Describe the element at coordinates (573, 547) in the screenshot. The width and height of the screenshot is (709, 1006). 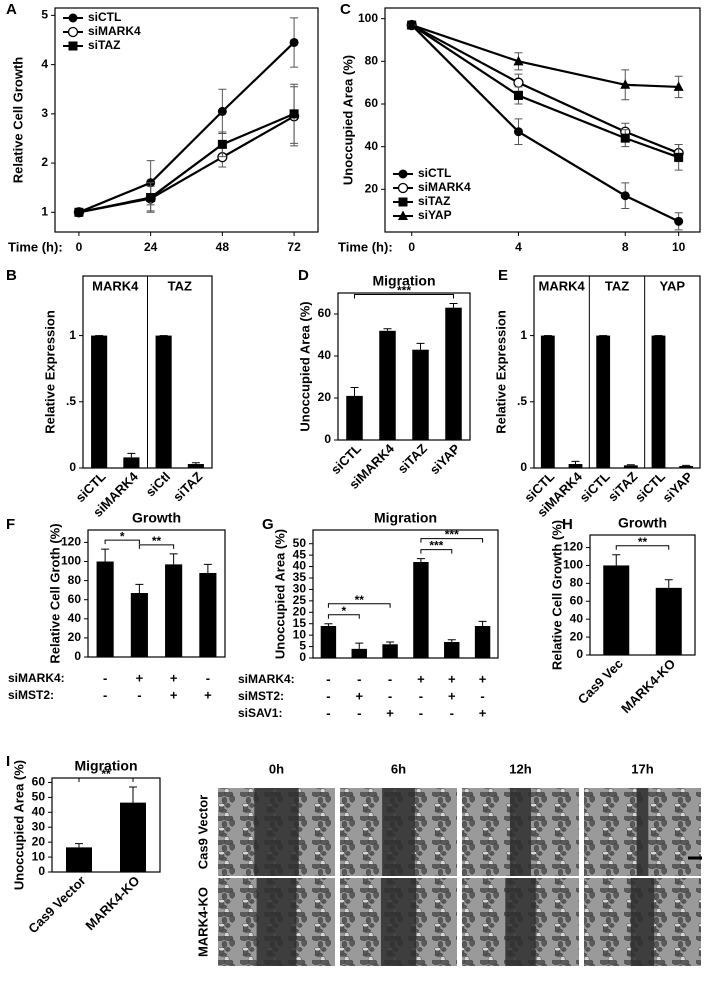
I see `y-tick-label: 120` at that location.